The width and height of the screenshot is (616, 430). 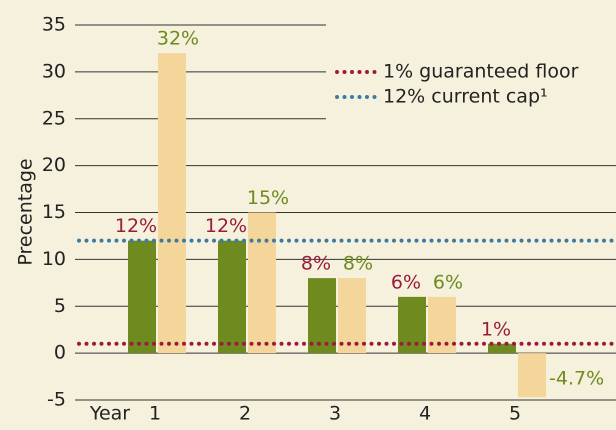 I want to click on y-tick-label: 0, so click(x=60, y=353).